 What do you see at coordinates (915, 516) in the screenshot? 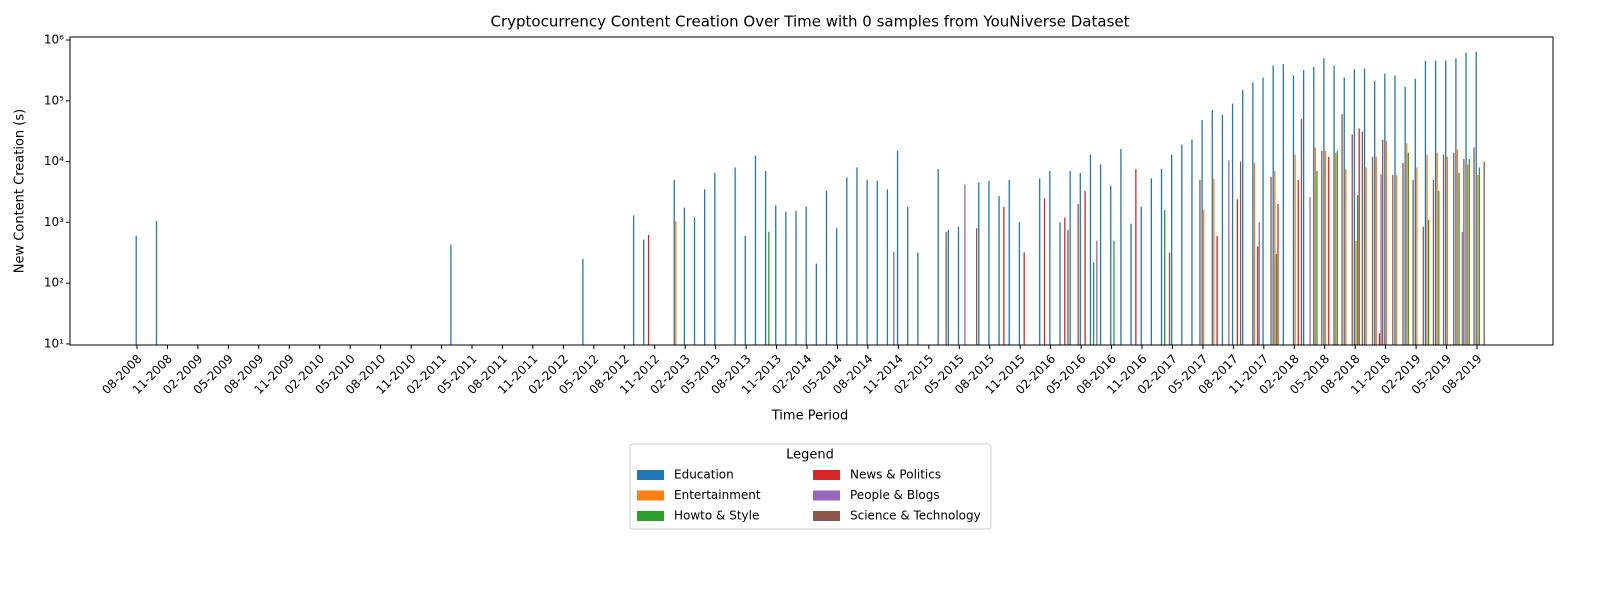
I see `legend-label: Science & Technology` at bounding box center [915, 516].